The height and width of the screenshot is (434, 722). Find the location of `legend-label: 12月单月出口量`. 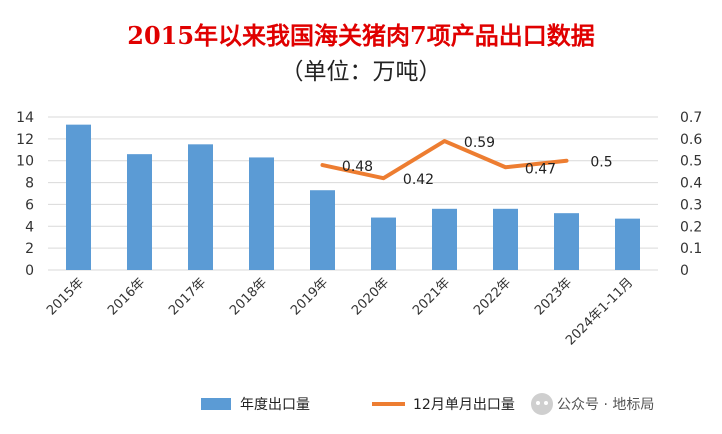

legend-label: 12月单月出口量 is located at coordinates (464, 405).